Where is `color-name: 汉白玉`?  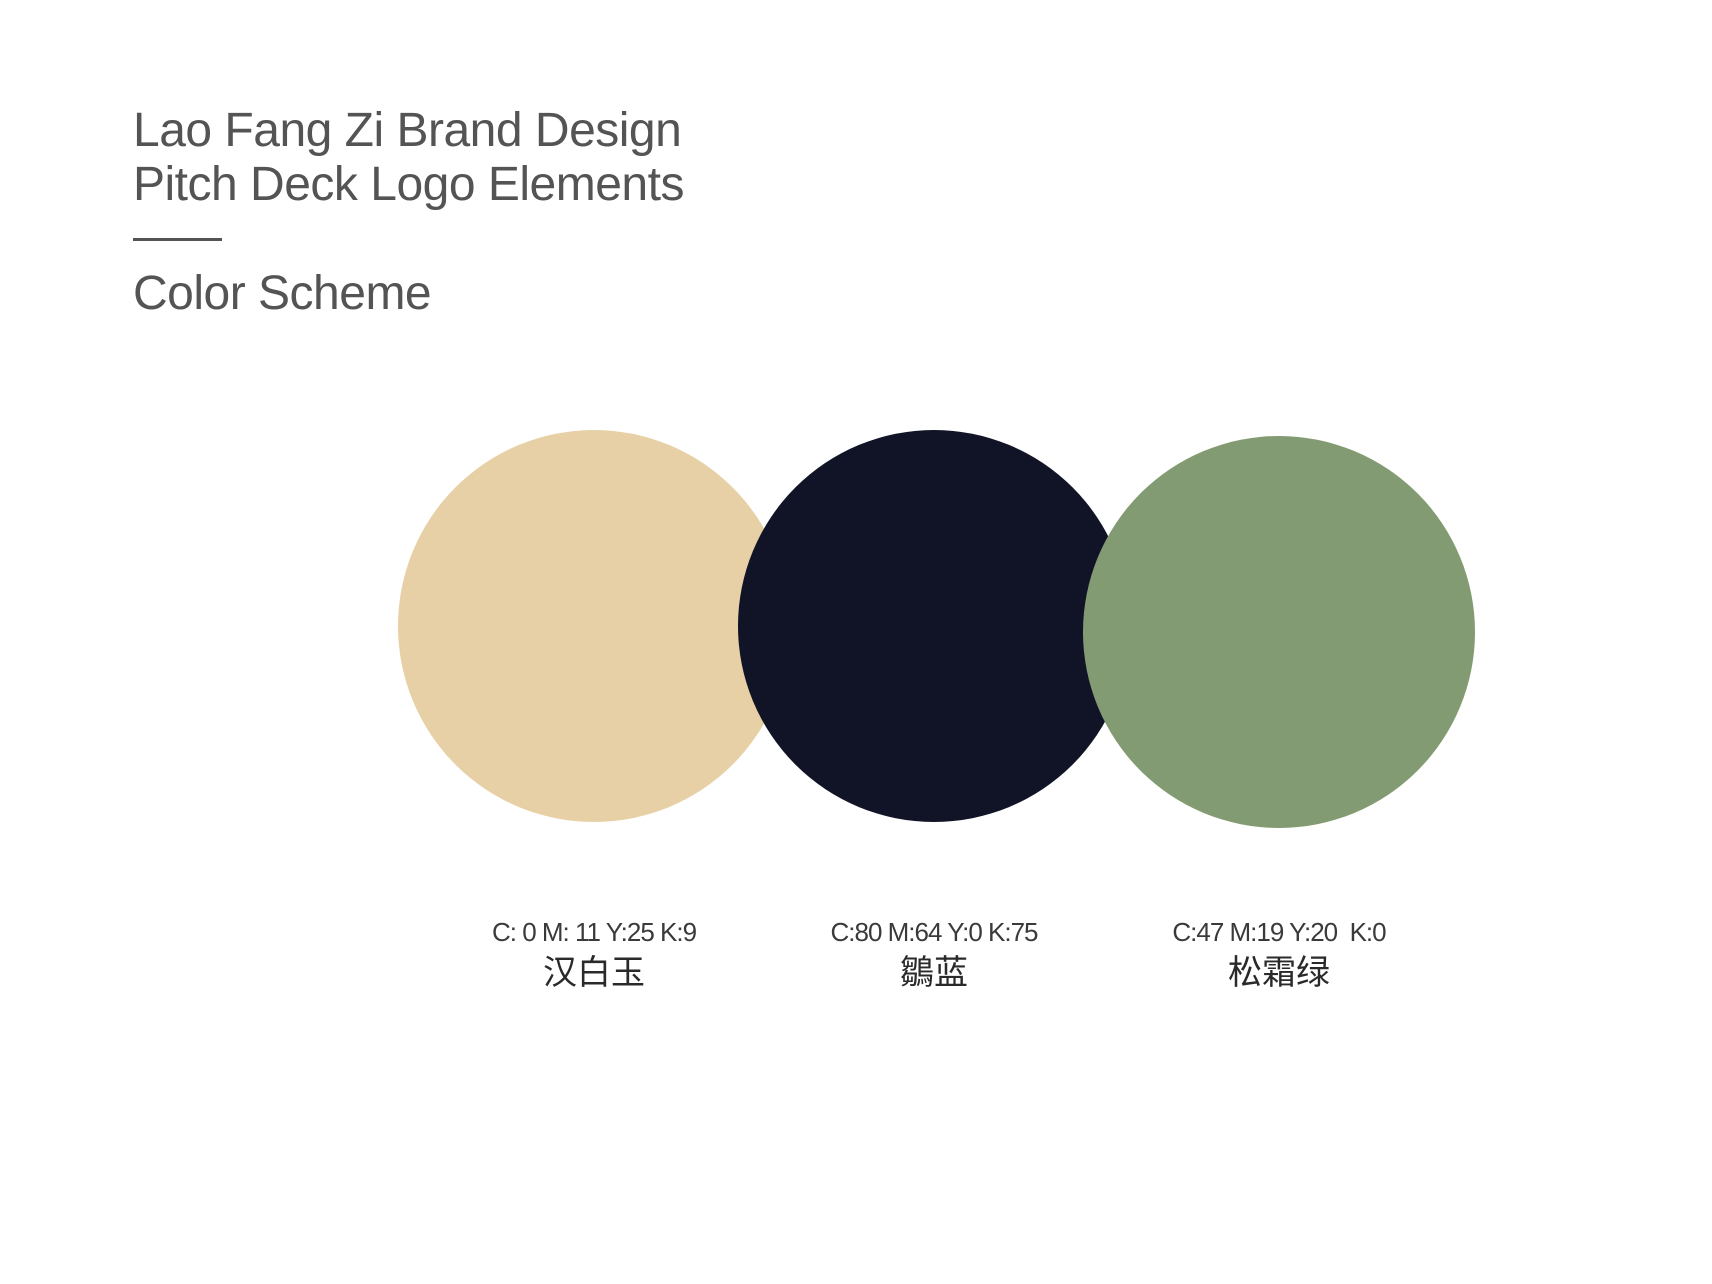 color-name: 汉白玉 is located at coordinates (594, 973).